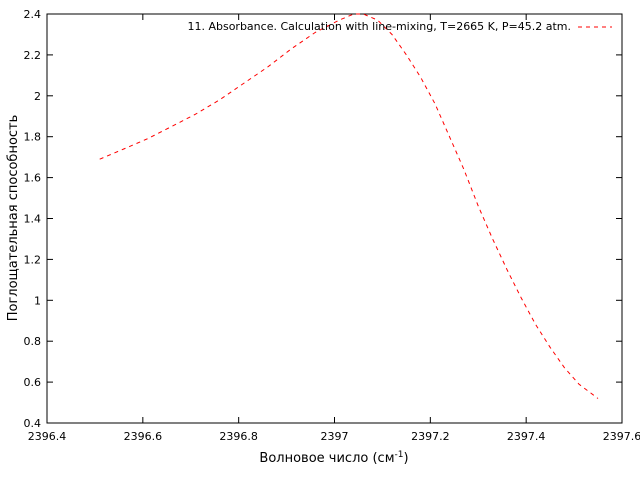 The height and width of the screenshot is (480, 640). I want to click on x-tick-label: 2396.8, so click(238, 436).